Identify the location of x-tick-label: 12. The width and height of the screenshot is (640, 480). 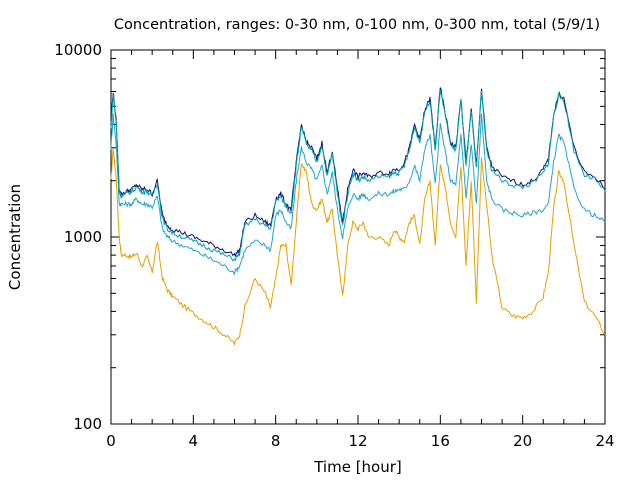
(357, 441).